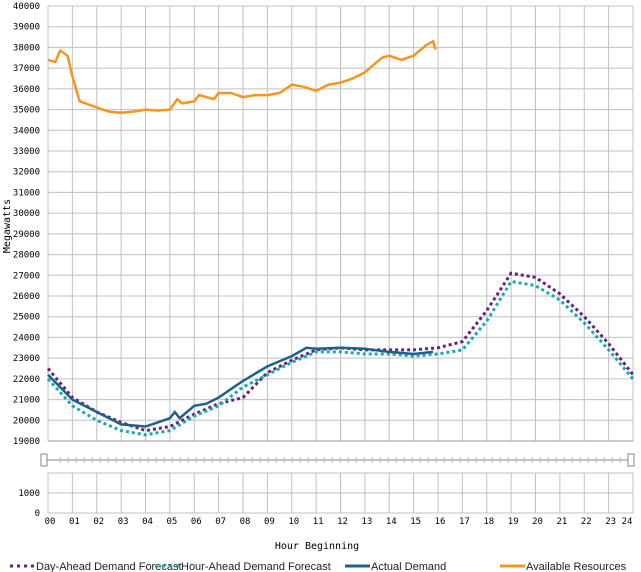  I want to click on x-tick-label: 00, so click(50, 522).